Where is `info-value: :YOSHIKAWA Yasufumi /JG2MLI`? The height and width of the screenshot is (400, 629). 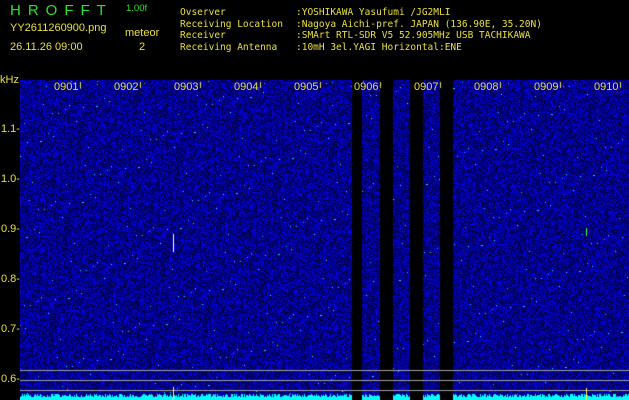 info-value: :YOSHIKAWA Yasufumi /JG2MLI is located at coordinates (373, 12).